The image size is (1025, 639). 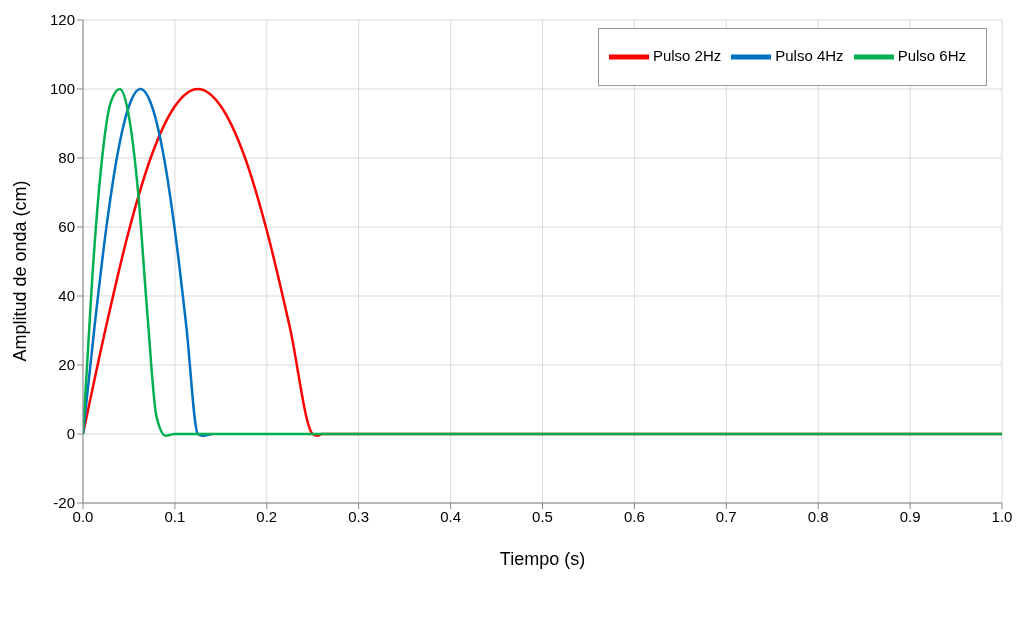 What do you see at coordinates (1002, 516) in the screenshot?
I see `x-tick-label: 1.0` at bounding box center [1002, 516].